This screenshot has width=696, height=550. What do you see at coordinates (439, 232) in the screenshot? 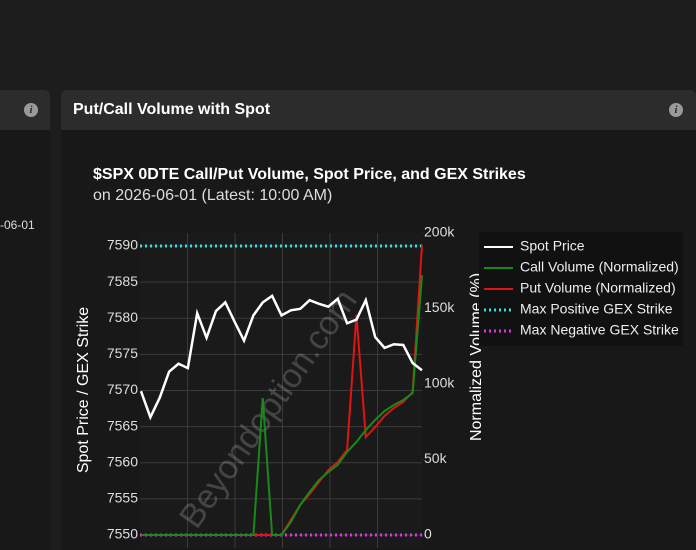
I see `y2-tick-label: 200k` at bounding box center [439, 232].